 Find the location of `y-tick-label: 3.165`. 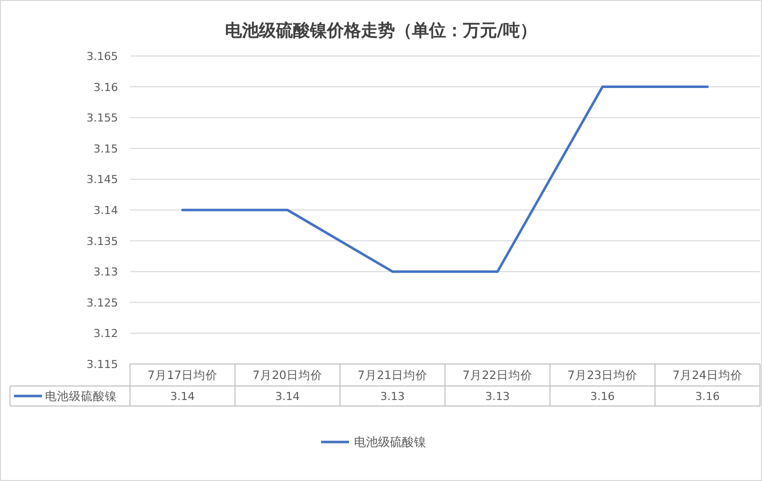

y-tick-label: 3.165 is located at coordinates (102, 56).